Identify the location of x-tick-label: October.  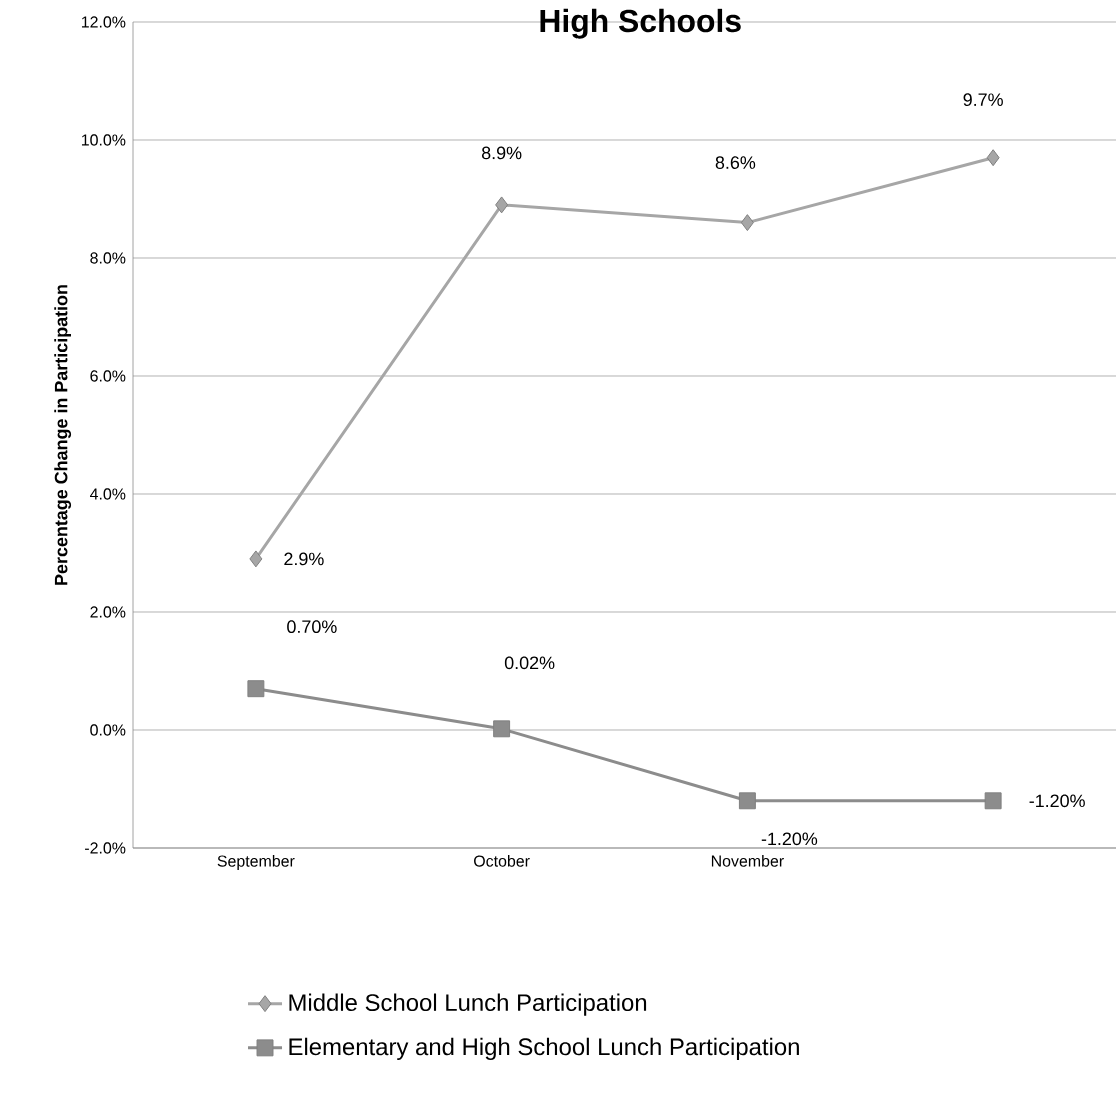
(502, 861).